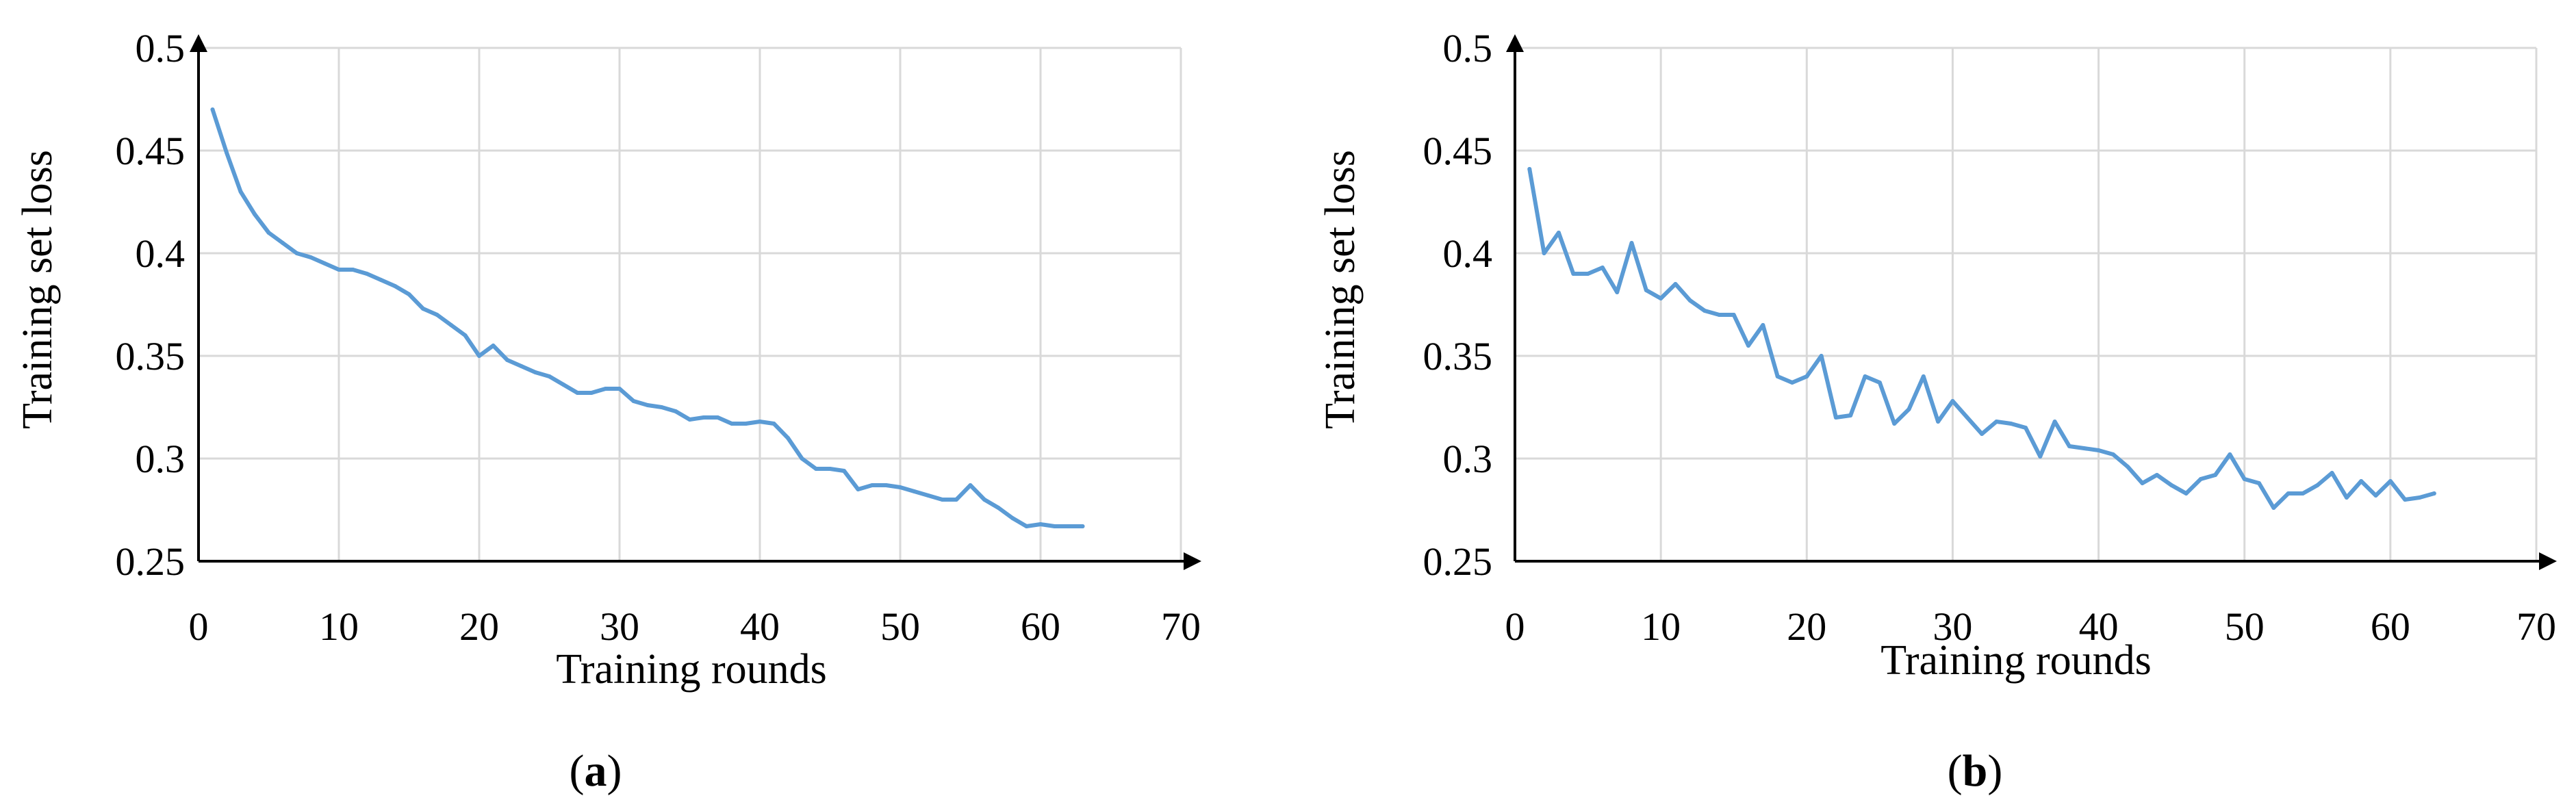 The height and width of the screenshot is (811, 2576). What do you see at coordinates (1458, 356) in the screenshot?
I see `y-tick-label: 0.35` at bounding box center [1458, 356].